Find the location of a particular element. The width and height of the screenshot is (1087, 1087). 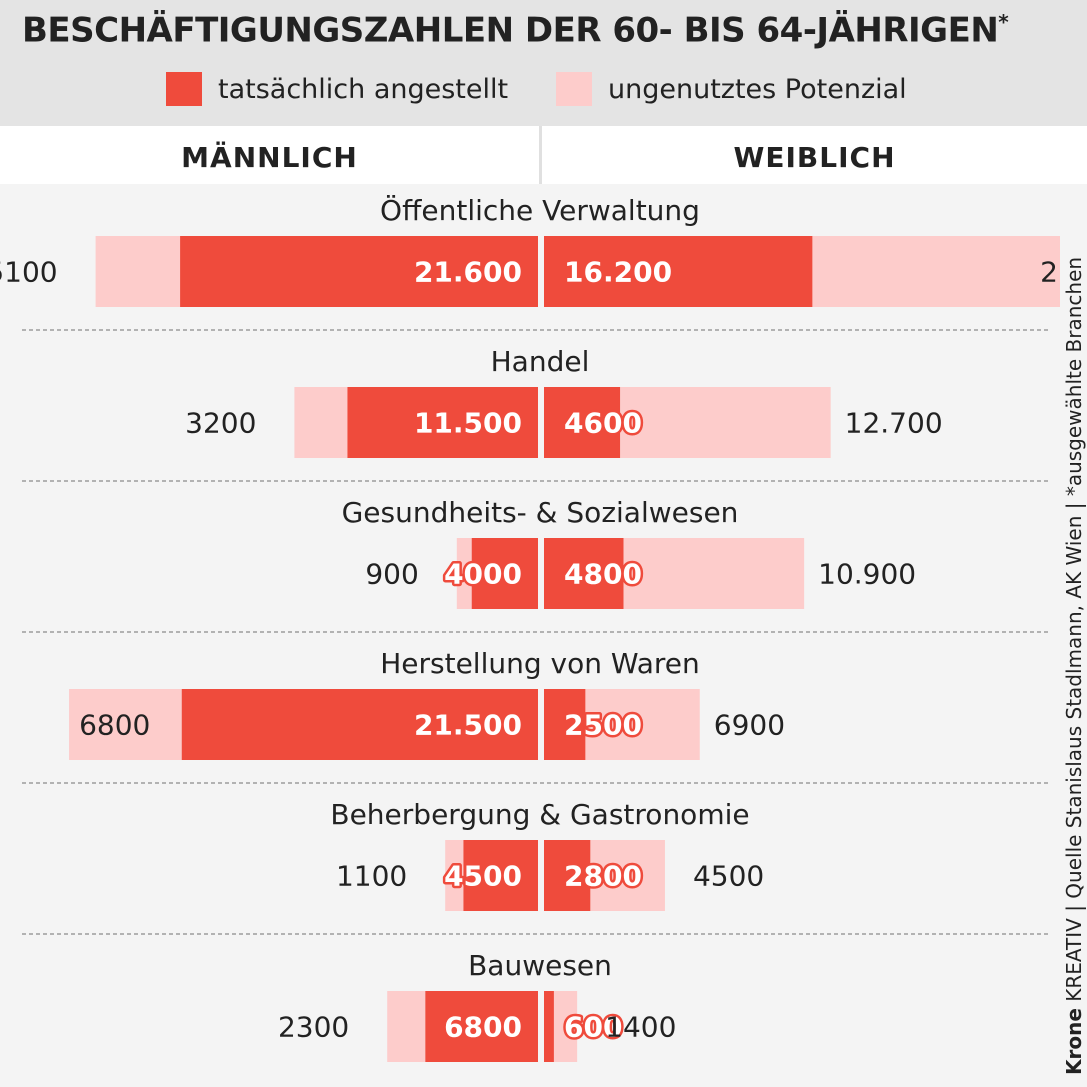

legend-item-employed: tatsächlich angestellt is located at coordinates (337, 89).